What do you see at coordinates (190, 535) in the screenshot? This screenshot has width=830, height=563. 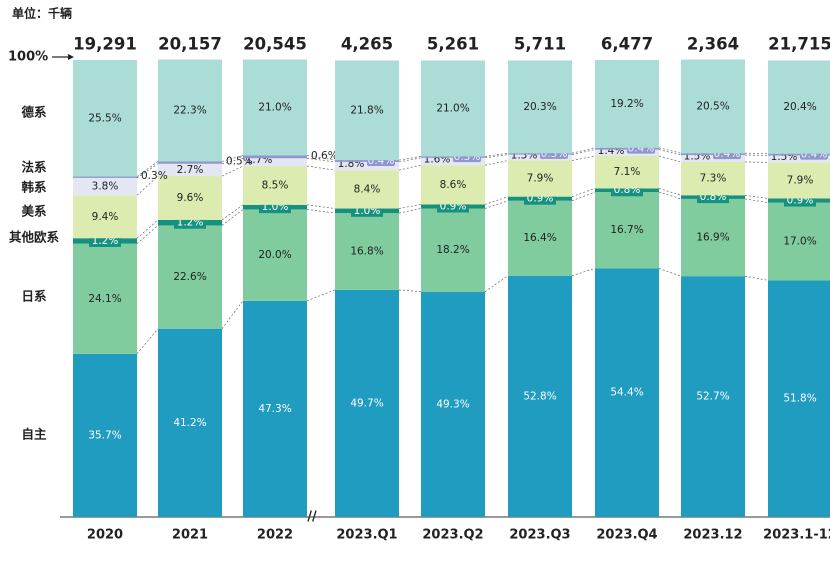 I see `x-tick-label: 2021` at bounding box center [190, 535].